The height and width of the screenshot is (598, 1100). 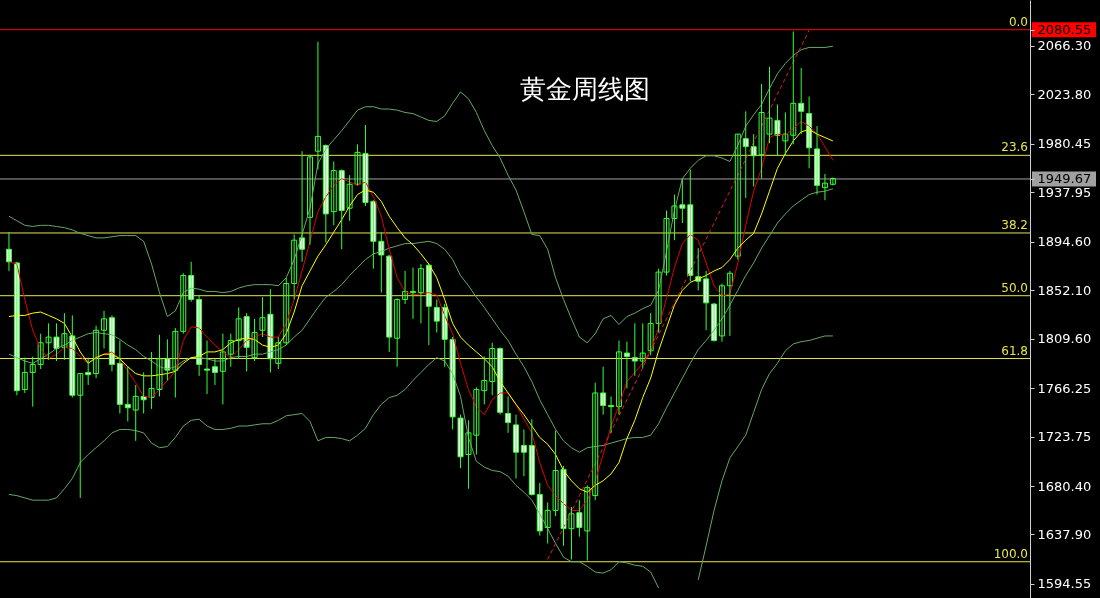 What do you see at coordinates (585, 89) in the screenshot?
I see `text: 黄金周线图` at bounding box center [585, 89].